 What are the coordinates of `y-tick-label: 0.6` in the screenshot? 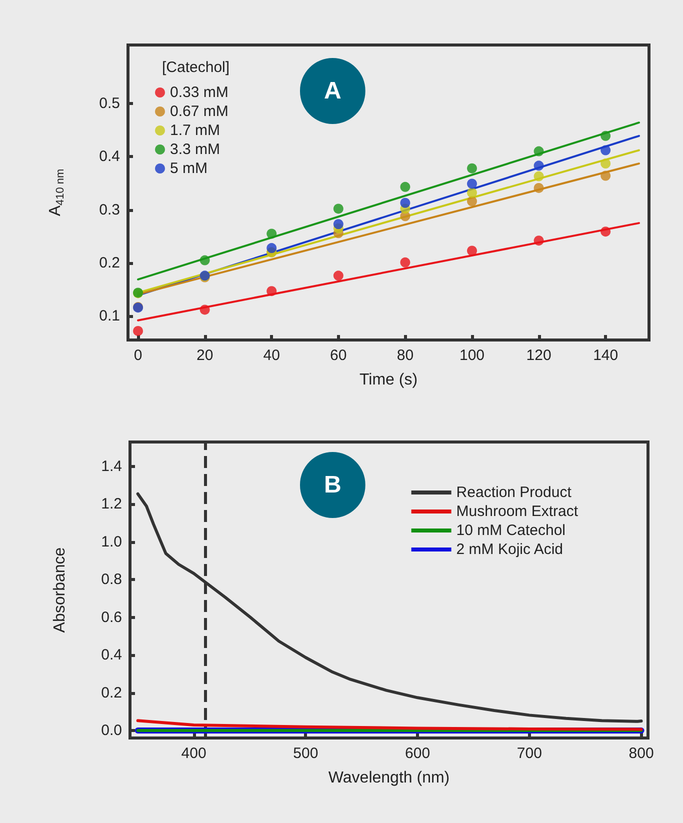 It's located at (111, 617).